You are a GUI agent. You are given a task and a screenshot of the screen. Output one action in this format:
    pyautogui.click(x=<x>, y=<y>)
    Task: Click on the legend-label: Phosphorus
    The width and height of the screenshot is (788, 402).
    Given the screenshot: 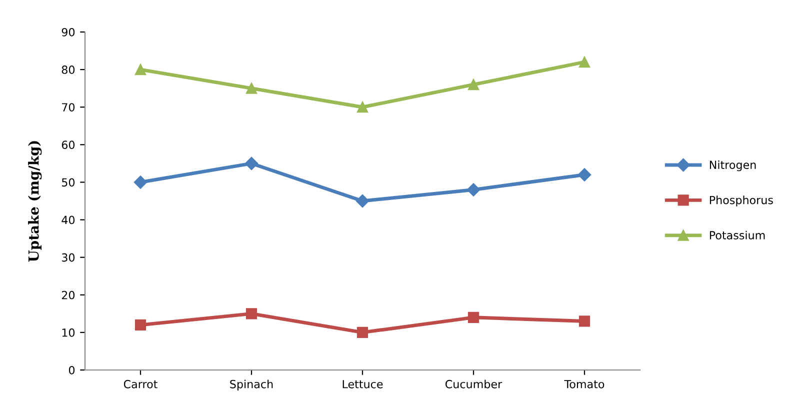 What is the action you would take?
    pyautogui.click(x=741, y=201)
    